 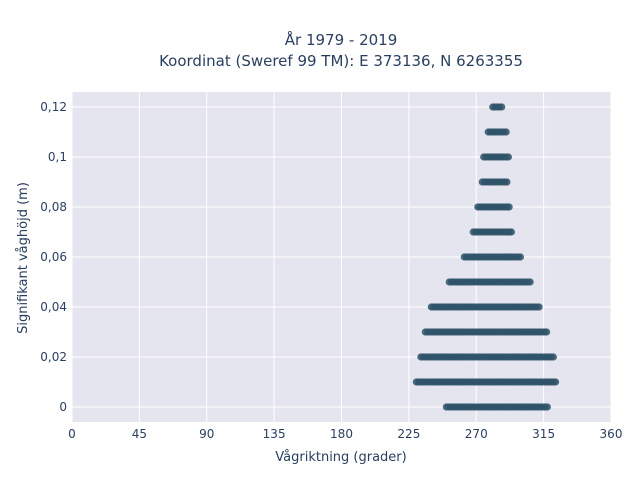 What do you see at coordinates (53, 307) in the screenshot?
I see `y-tick-label: 0,04` at bounding box center [53, 307].